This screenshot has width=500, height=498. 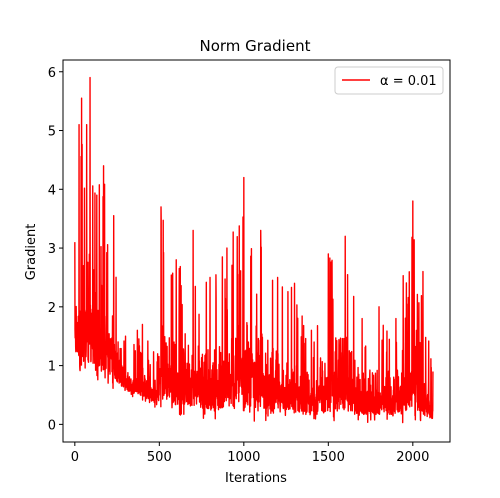 What do you see at coordinates (412, 457) in the screenshot?
I see `x-tick-label: 2000` at bounding box center [412, 457].